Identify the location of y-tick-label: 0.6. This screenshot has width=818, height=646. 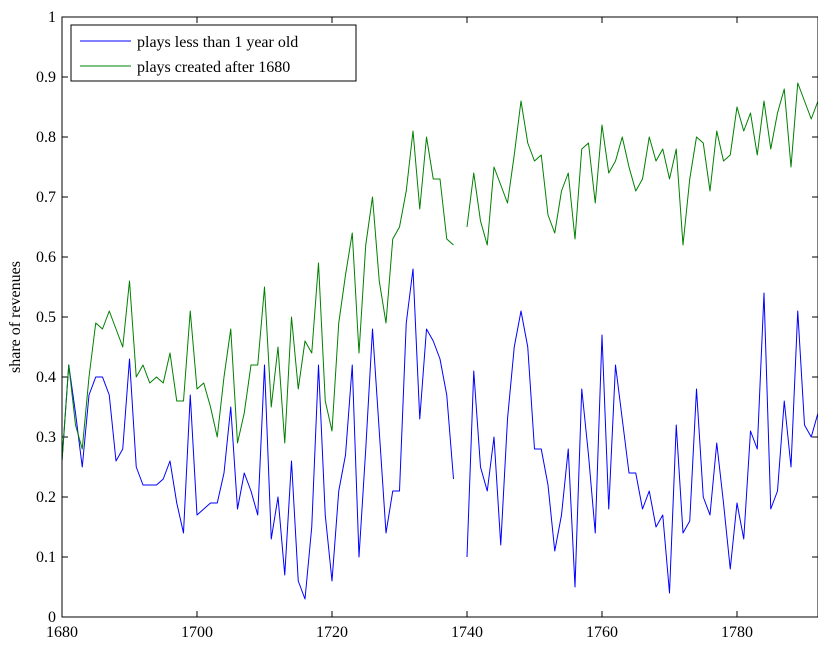
(46, 257).